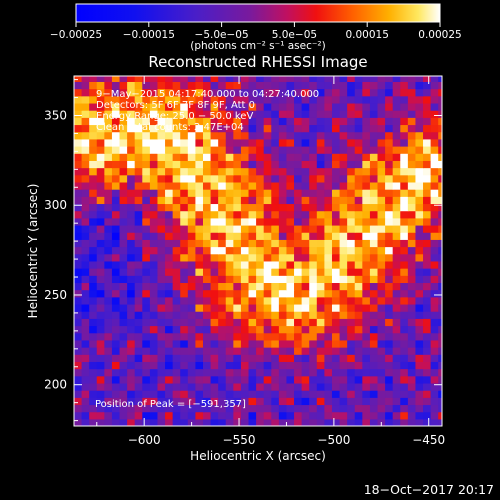  I want to click on annotation-energy-range: Energy Range: 25.0 − 50.0 keV, so click(174, 116).